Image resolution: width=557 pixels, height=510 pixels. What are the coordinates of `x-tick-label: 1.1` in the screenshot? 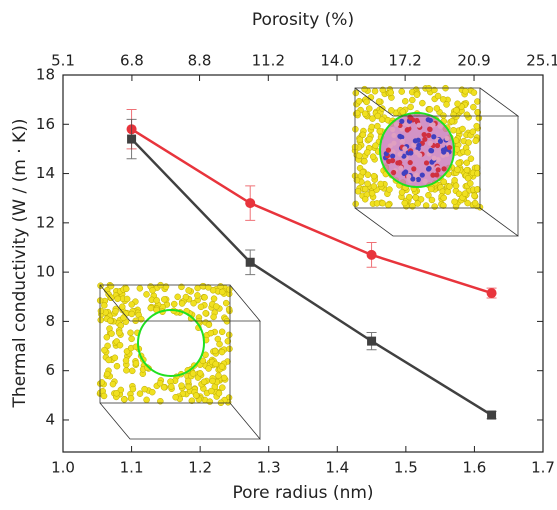 It's located at (132, 468).